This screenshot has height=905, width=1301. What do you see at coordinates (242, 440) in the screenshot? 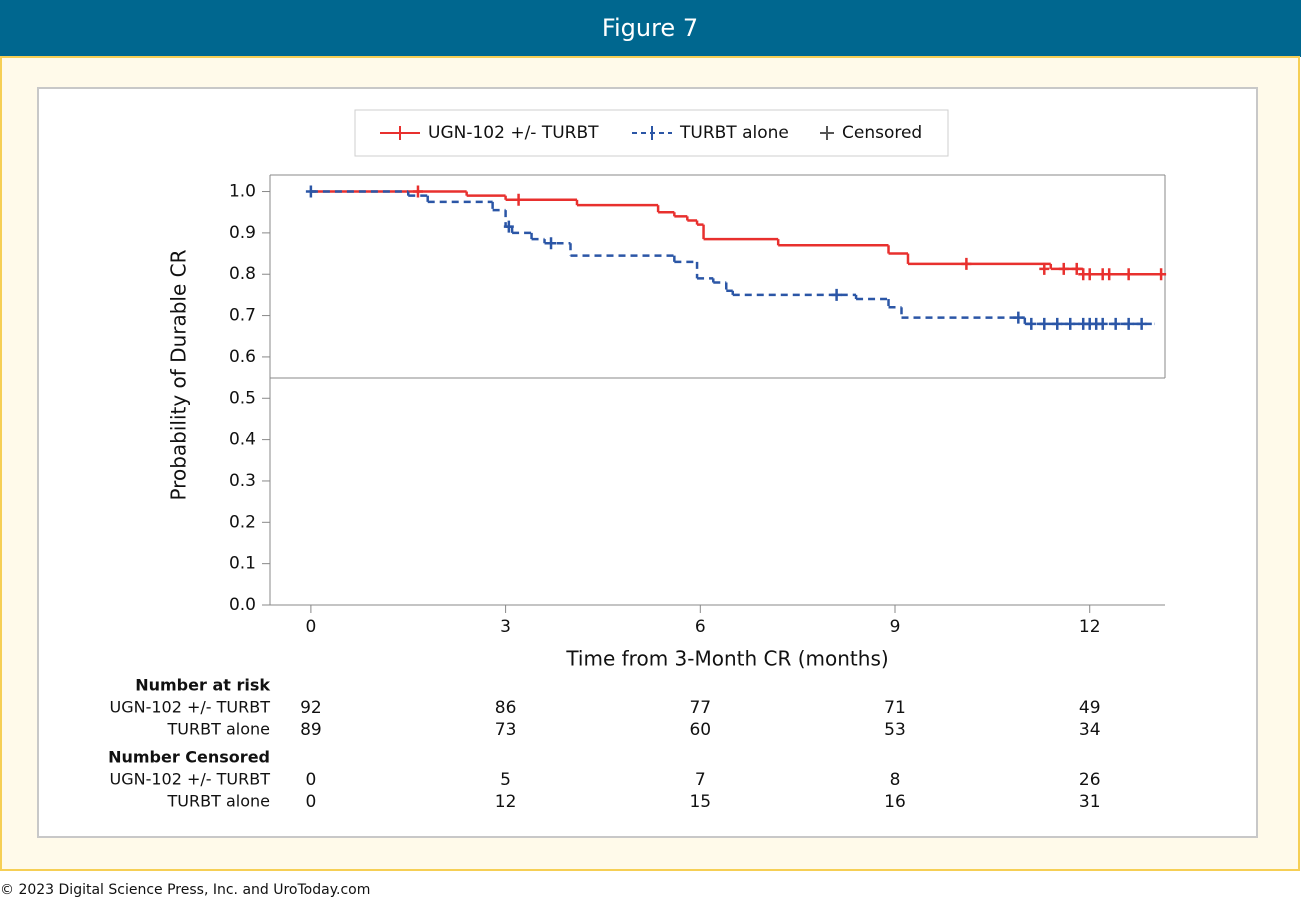
I see `y-tick-label: 0.4` at bounding box center [242, 440].